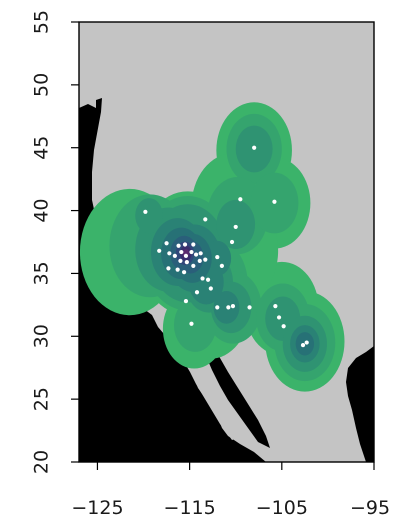 The width and height of the screenshot is (396, 530). I want to click on y-tick-label: 20, so click(42, 462).